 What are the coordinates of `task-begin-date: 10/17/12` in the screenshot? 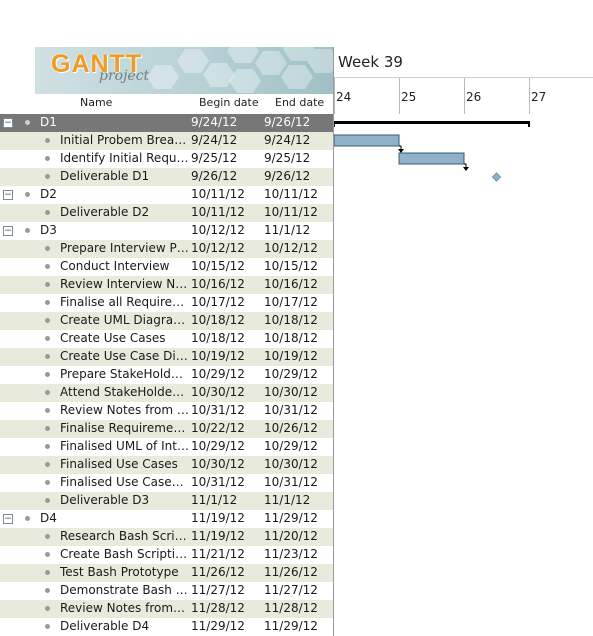 It's located at (218, 302).